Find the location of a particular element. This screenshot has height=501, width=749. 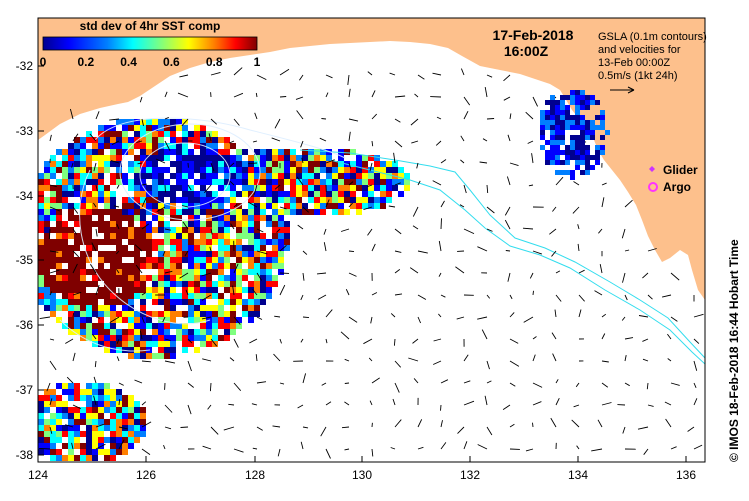

lat-tick-label: -37 is located at coordinates (25, 390).